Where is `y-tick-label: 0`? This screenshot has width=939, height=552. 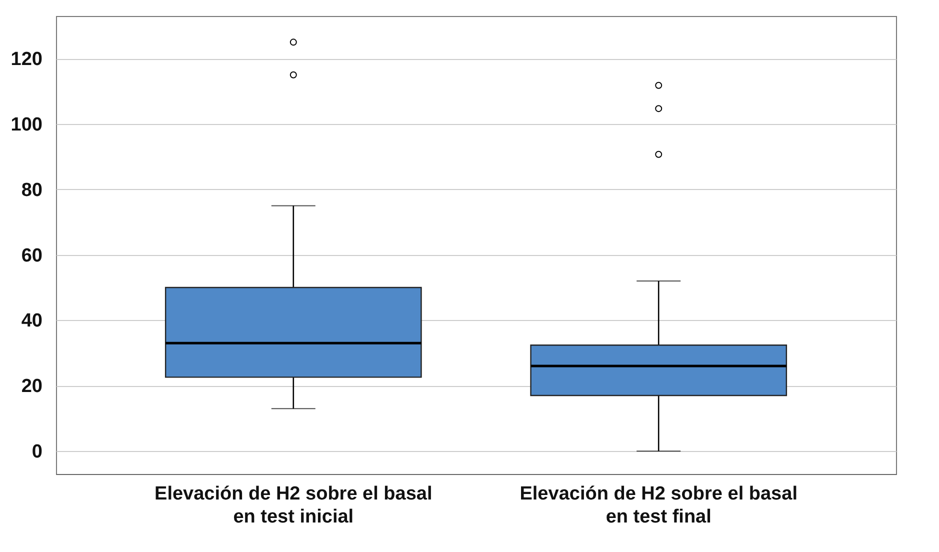 y-tick-label: 0 is located at coordinates (37, 452).